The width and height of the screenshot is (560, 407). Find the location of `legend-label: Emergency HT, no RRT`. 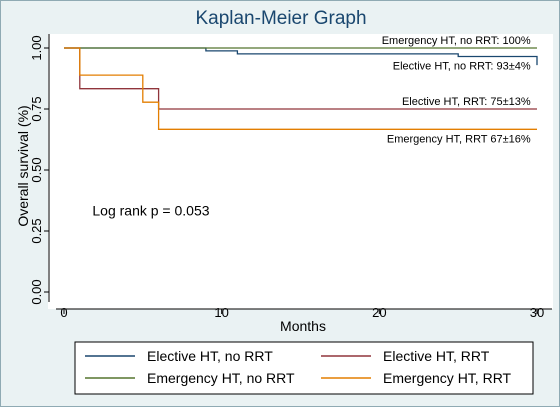

legend-label: Emergency HT, no RRT is located at coordinates (221, 378).